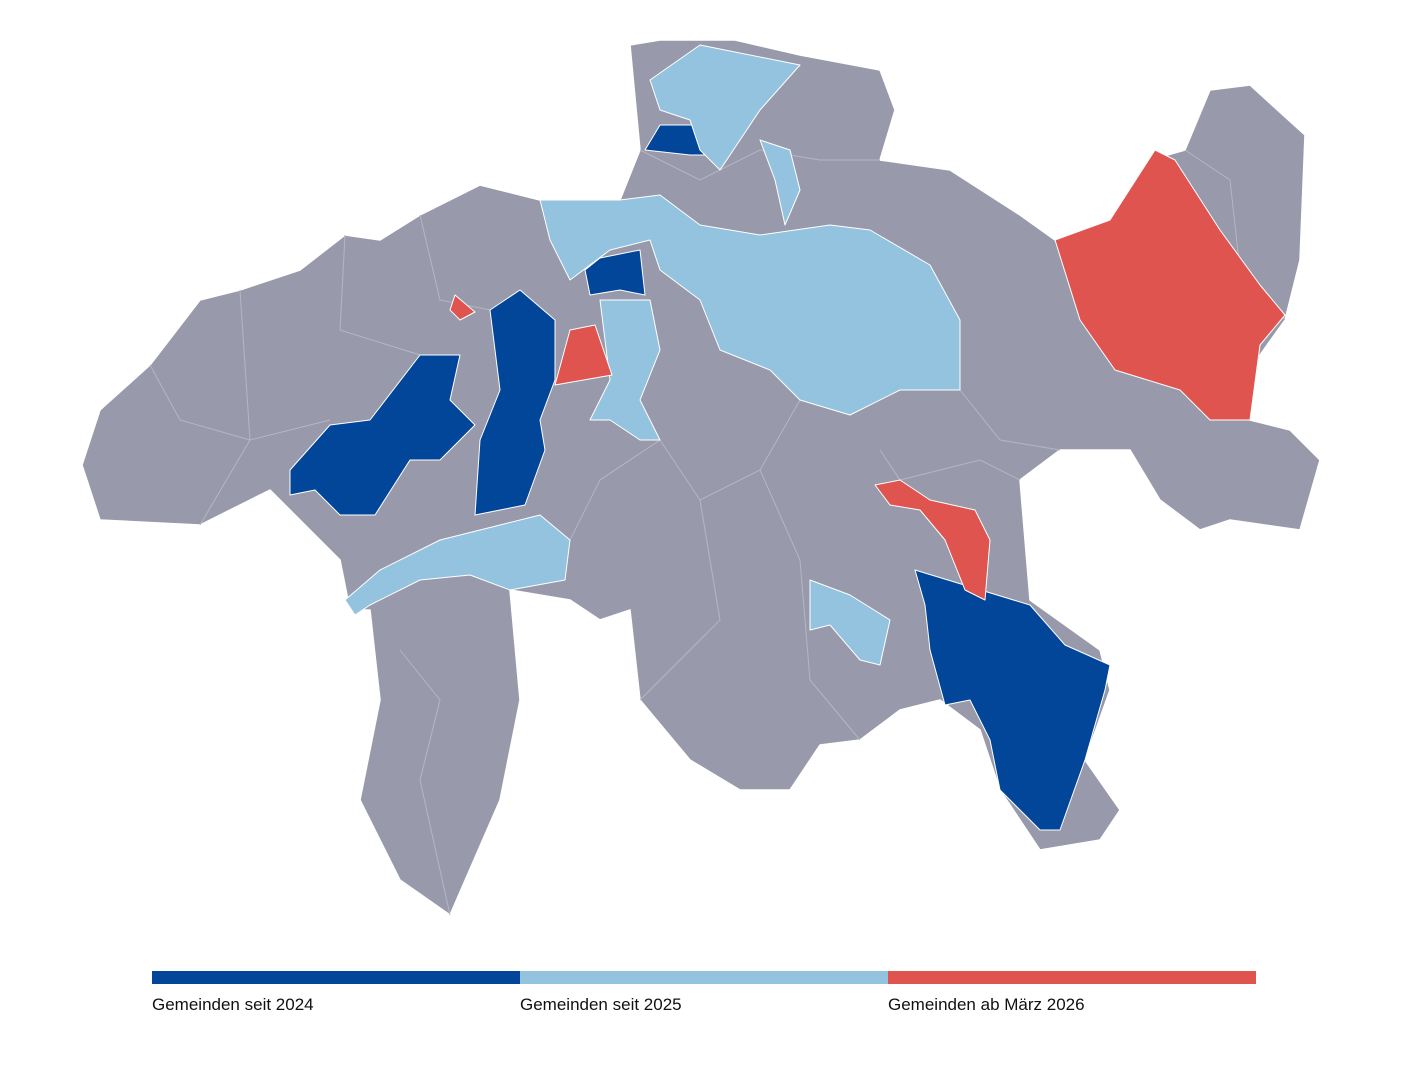 The height and width of the screenshot is (1092, 1408). Describe the element at coordinates (233, 1004) in the screenshot. I see `legend-label: Gemeinden seit 2024` at that location.